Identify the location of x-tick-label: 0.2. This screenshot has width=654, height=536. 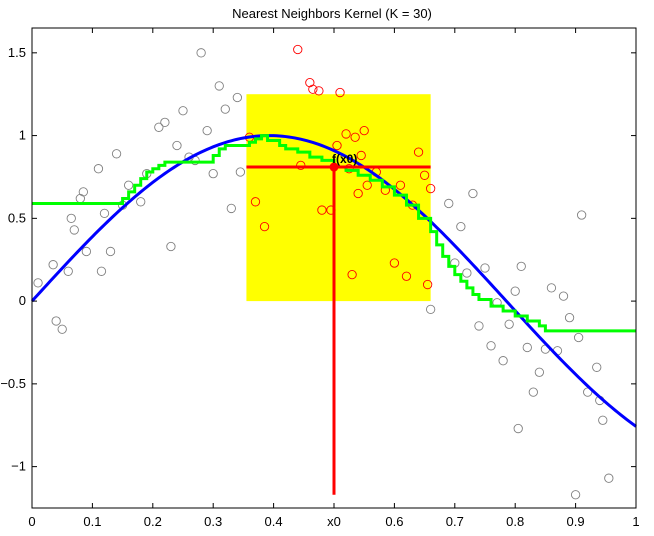
(153, 521).